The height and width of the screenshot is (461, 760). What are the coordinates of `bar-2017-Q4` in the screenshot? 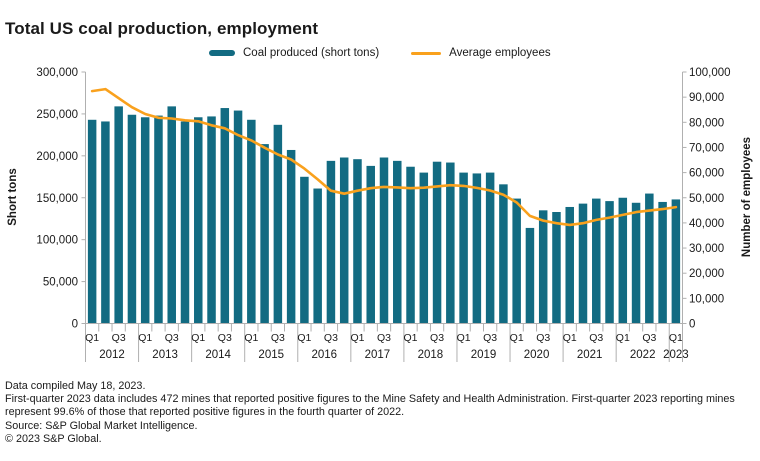 It's located at (397, 242).